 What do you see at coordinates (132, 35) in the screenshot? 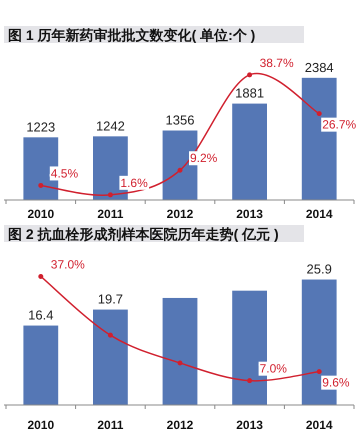
I see `chart-title: 图 1 历年新药审批批文数变化( 单位:个 )` at bounding box center [132, 35].